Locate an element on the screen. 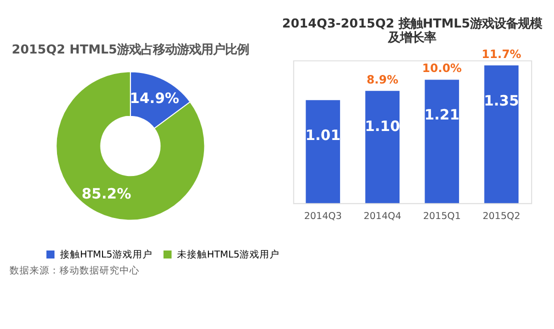 The image size is (554, 329). annotation: 11.7% is located at coordinates (502, 53).